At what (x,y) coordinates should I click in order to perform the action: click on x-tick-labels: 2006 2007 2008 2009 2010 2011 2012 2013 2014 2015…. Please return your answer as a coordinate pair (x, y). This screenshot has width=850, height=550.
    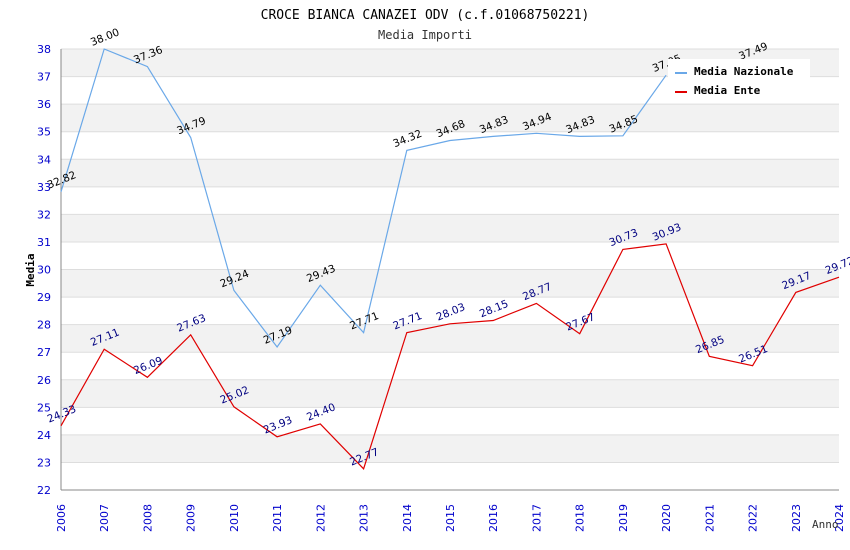
    Looking at the image, I should click on (450, 518).